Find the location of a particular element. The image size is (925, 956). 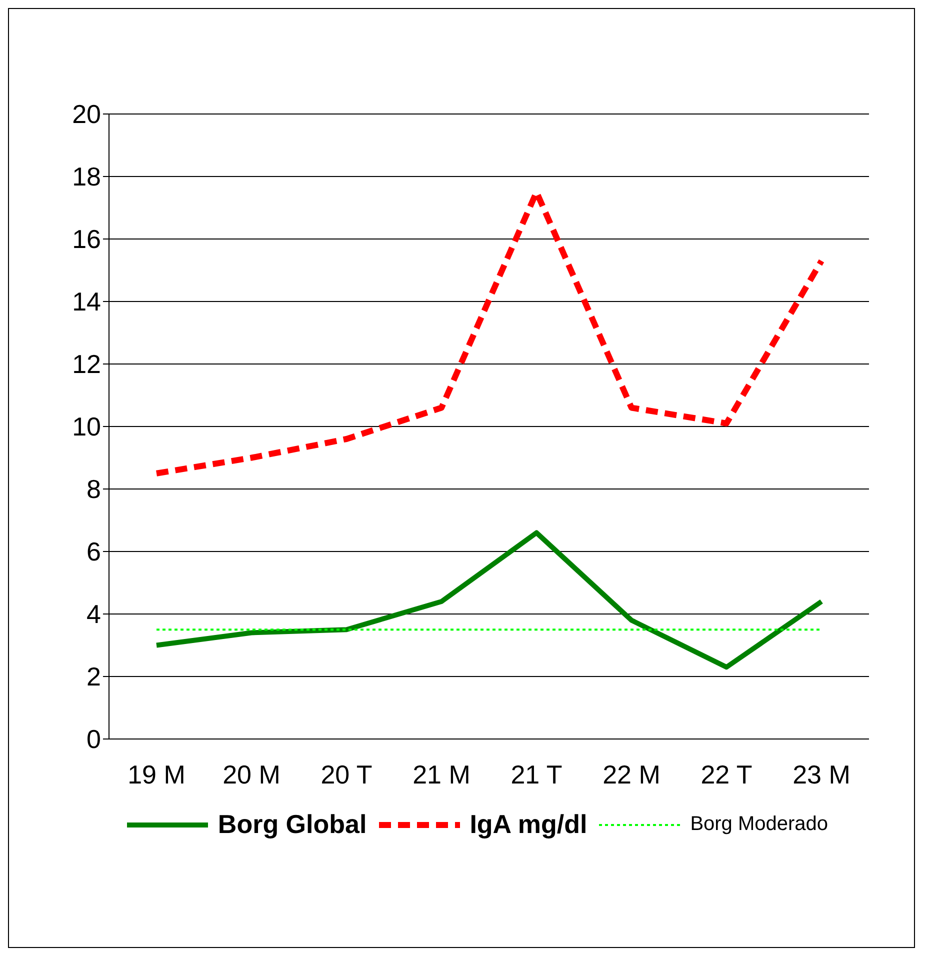

y-tick-label: 2 is located at coordinates (93, 677).